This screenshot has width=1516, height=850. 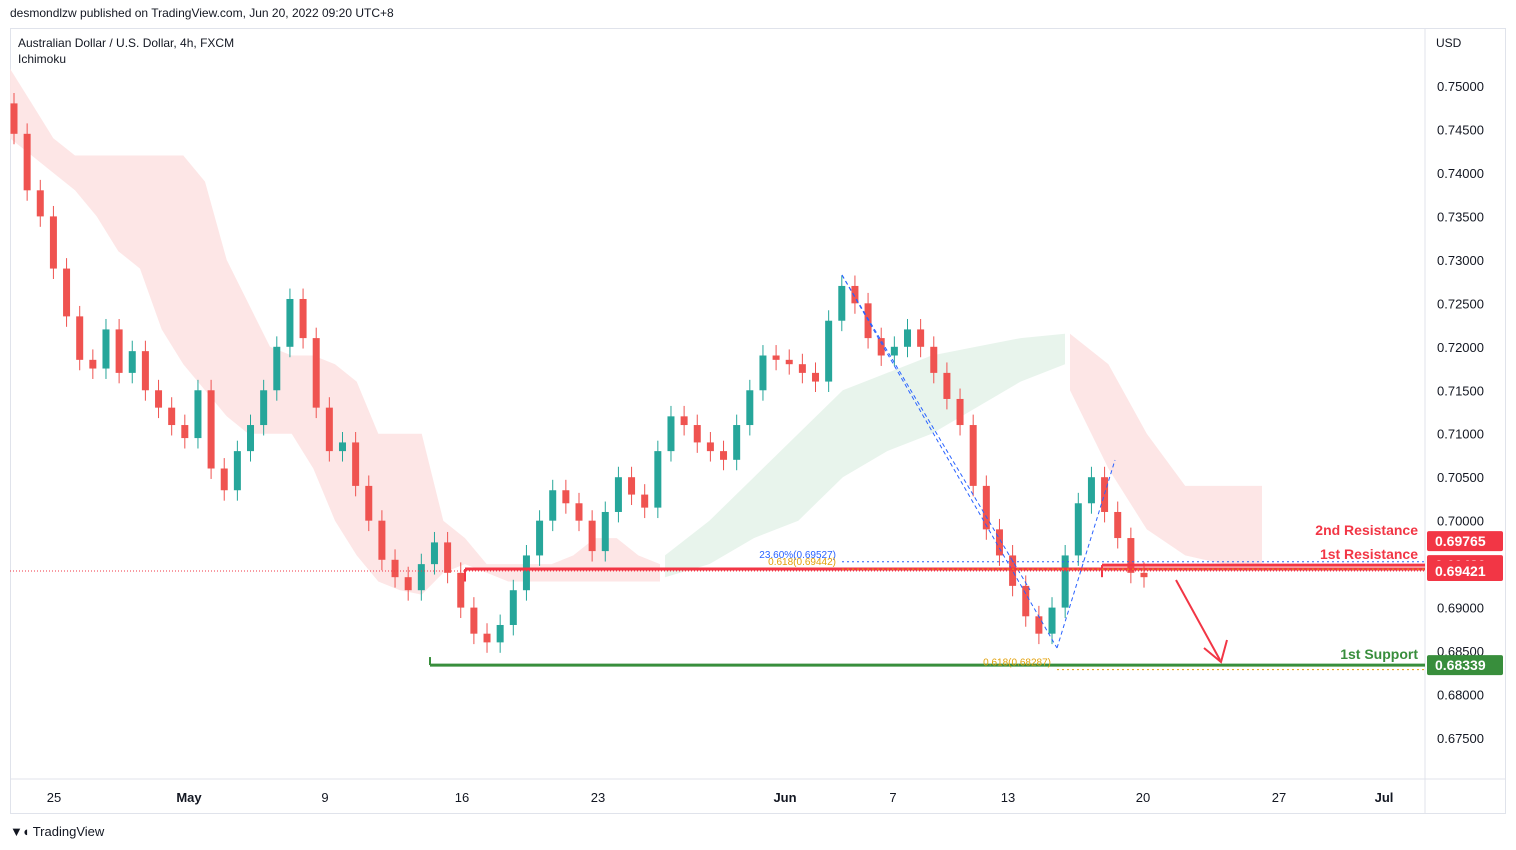 What do you see at coordinates (42, 59) in the screenshot?
I see `legend-indicator: Ichimoku` at bounding box center [42, 59].